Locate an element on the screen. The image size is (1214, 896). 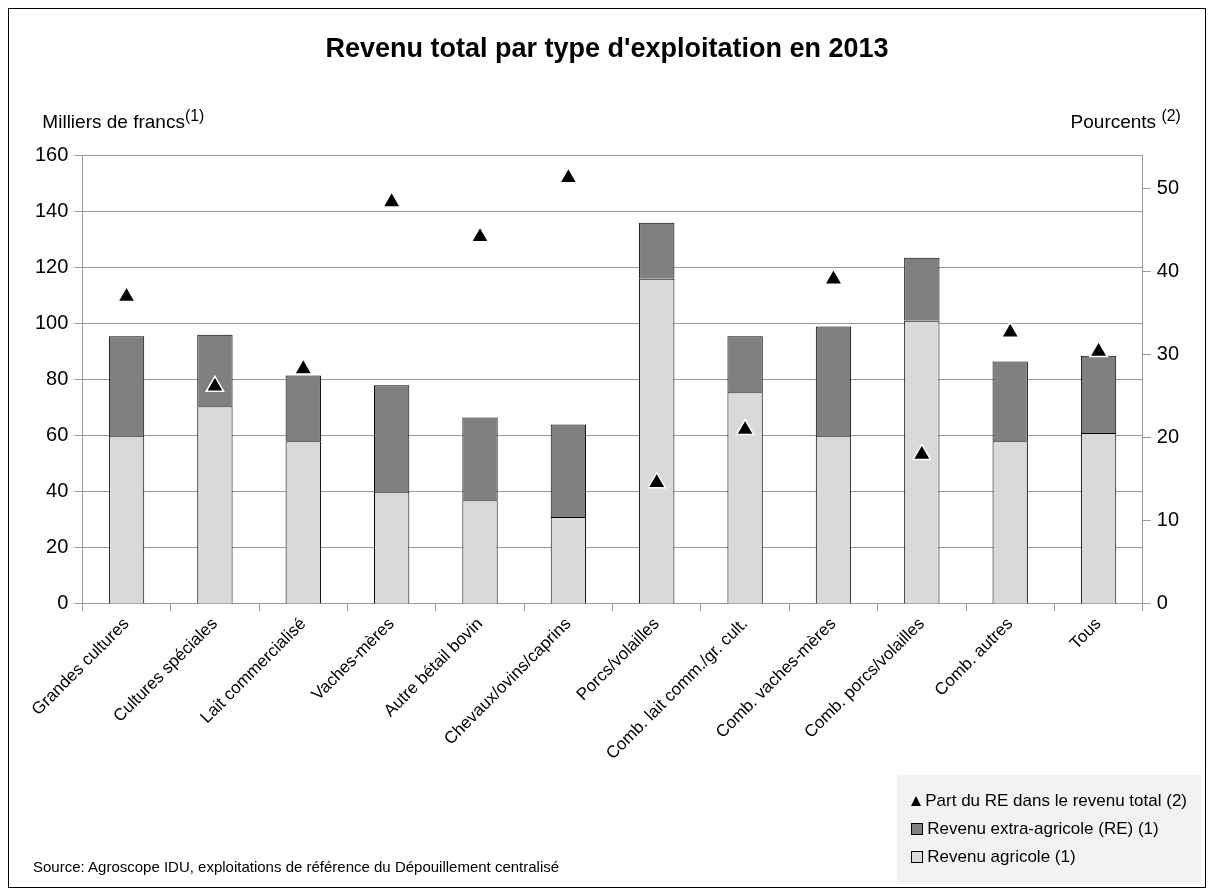
y-tick-label: 140 is located at coordinates (51, 209).